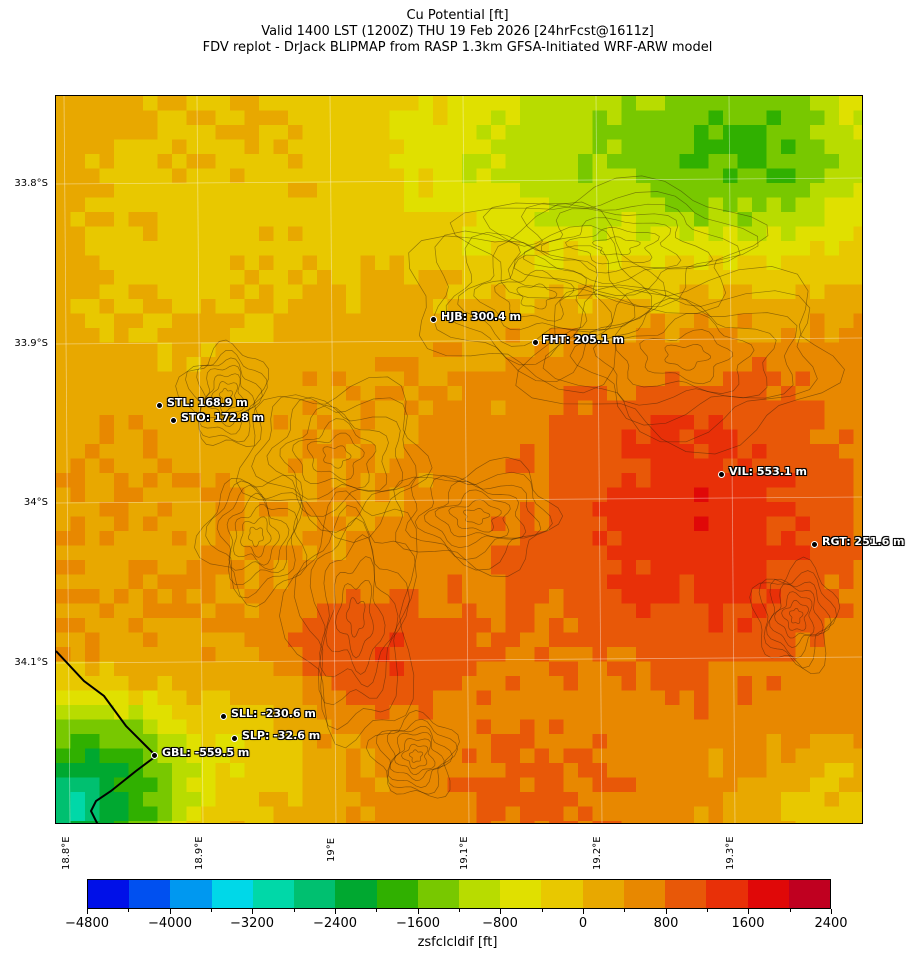 The image size is (915, 962). Describe the element at coordinates (457, 15) in the screenshot. I see `title-line-1: Cu Potential [ft]` at that location.